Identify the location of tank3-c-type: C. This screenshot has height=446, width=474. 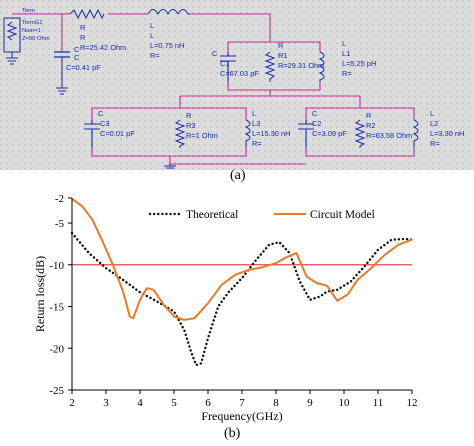
(101, 113).